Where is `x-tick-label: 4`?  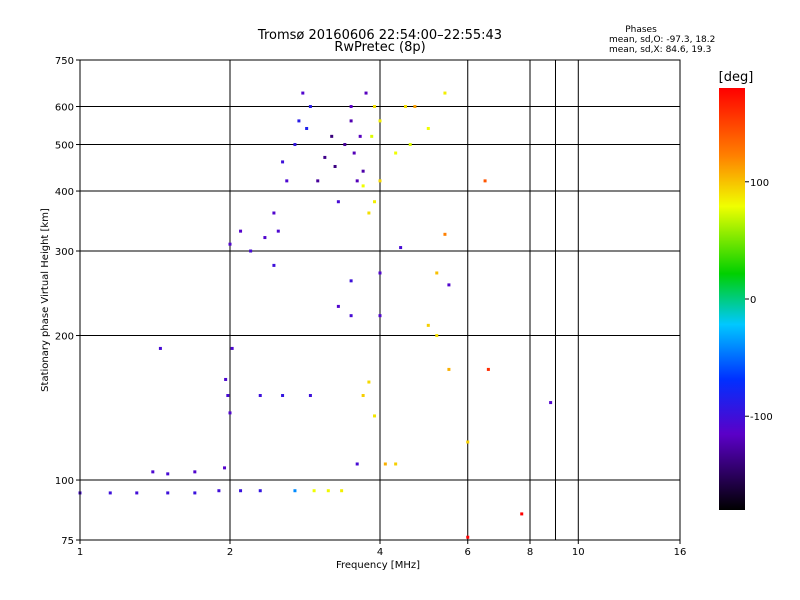 x-tick-label: 4 is located at coordinates (380, 552).